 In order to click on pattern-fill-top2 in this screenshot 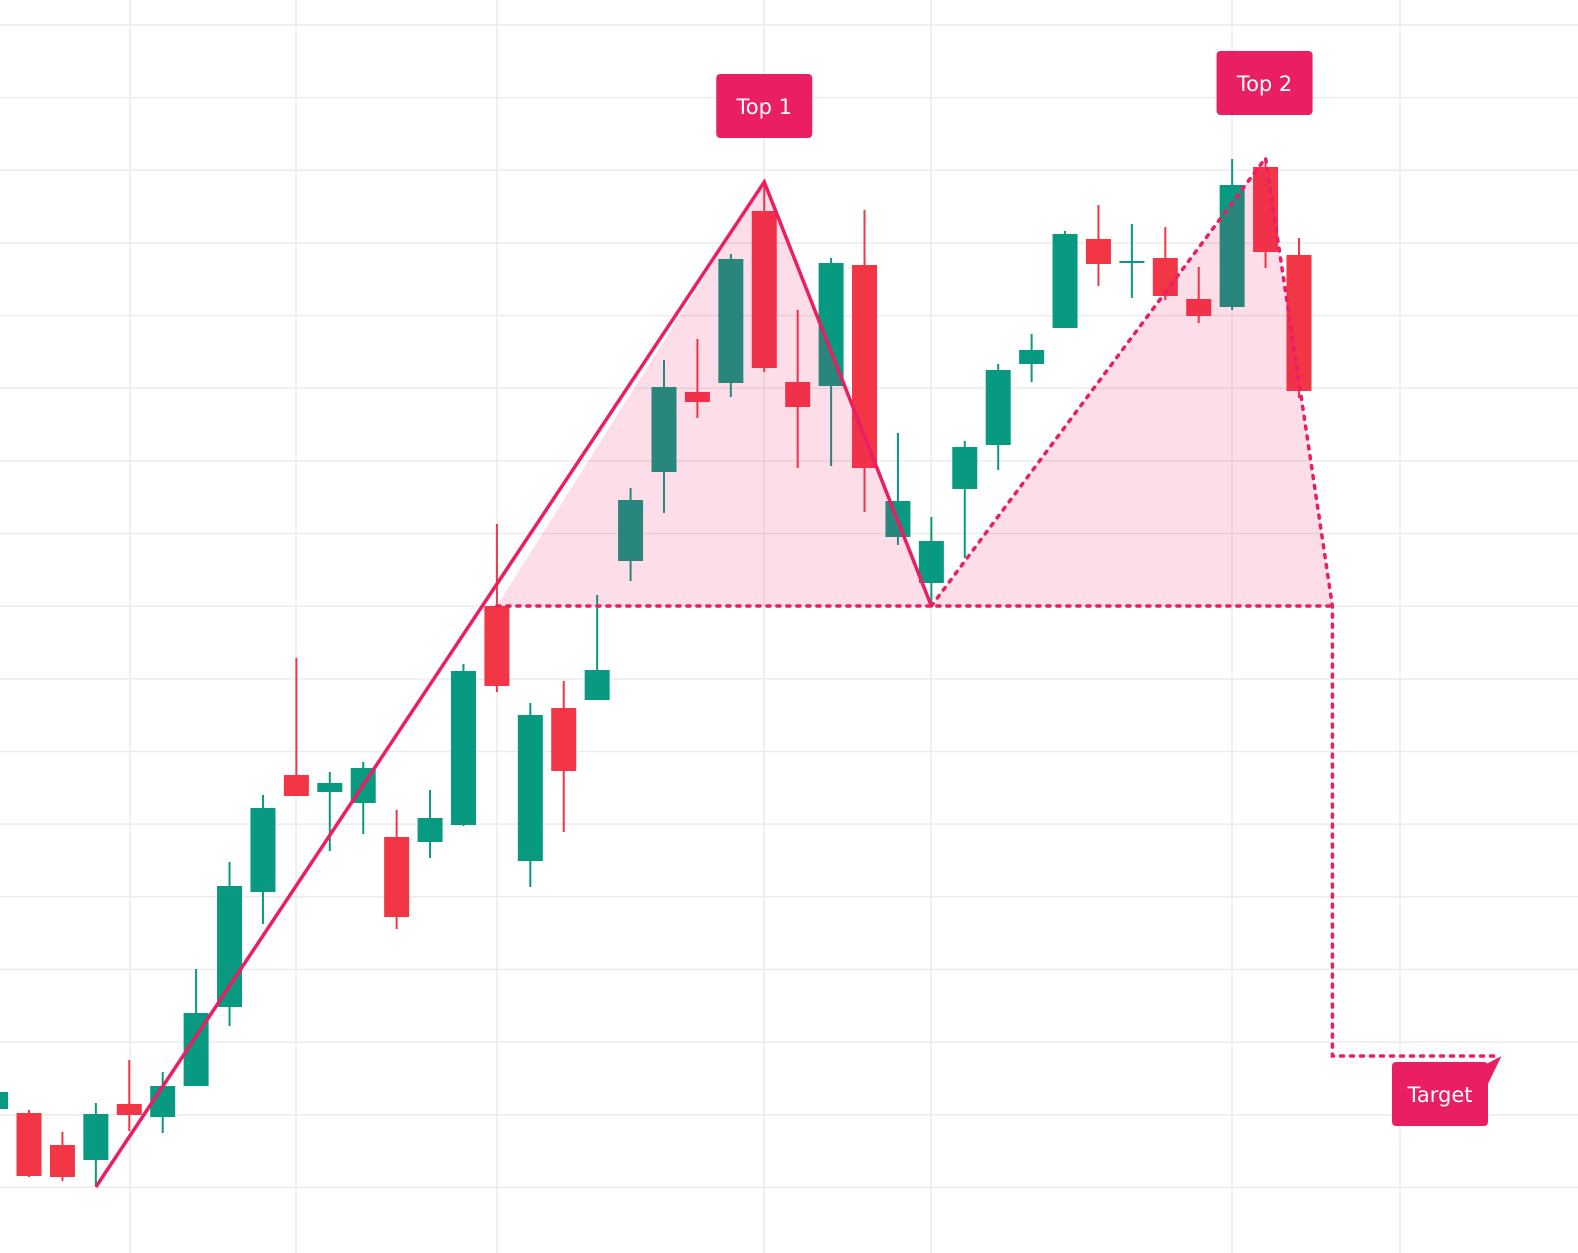, I will do `click(1132, 382)`.